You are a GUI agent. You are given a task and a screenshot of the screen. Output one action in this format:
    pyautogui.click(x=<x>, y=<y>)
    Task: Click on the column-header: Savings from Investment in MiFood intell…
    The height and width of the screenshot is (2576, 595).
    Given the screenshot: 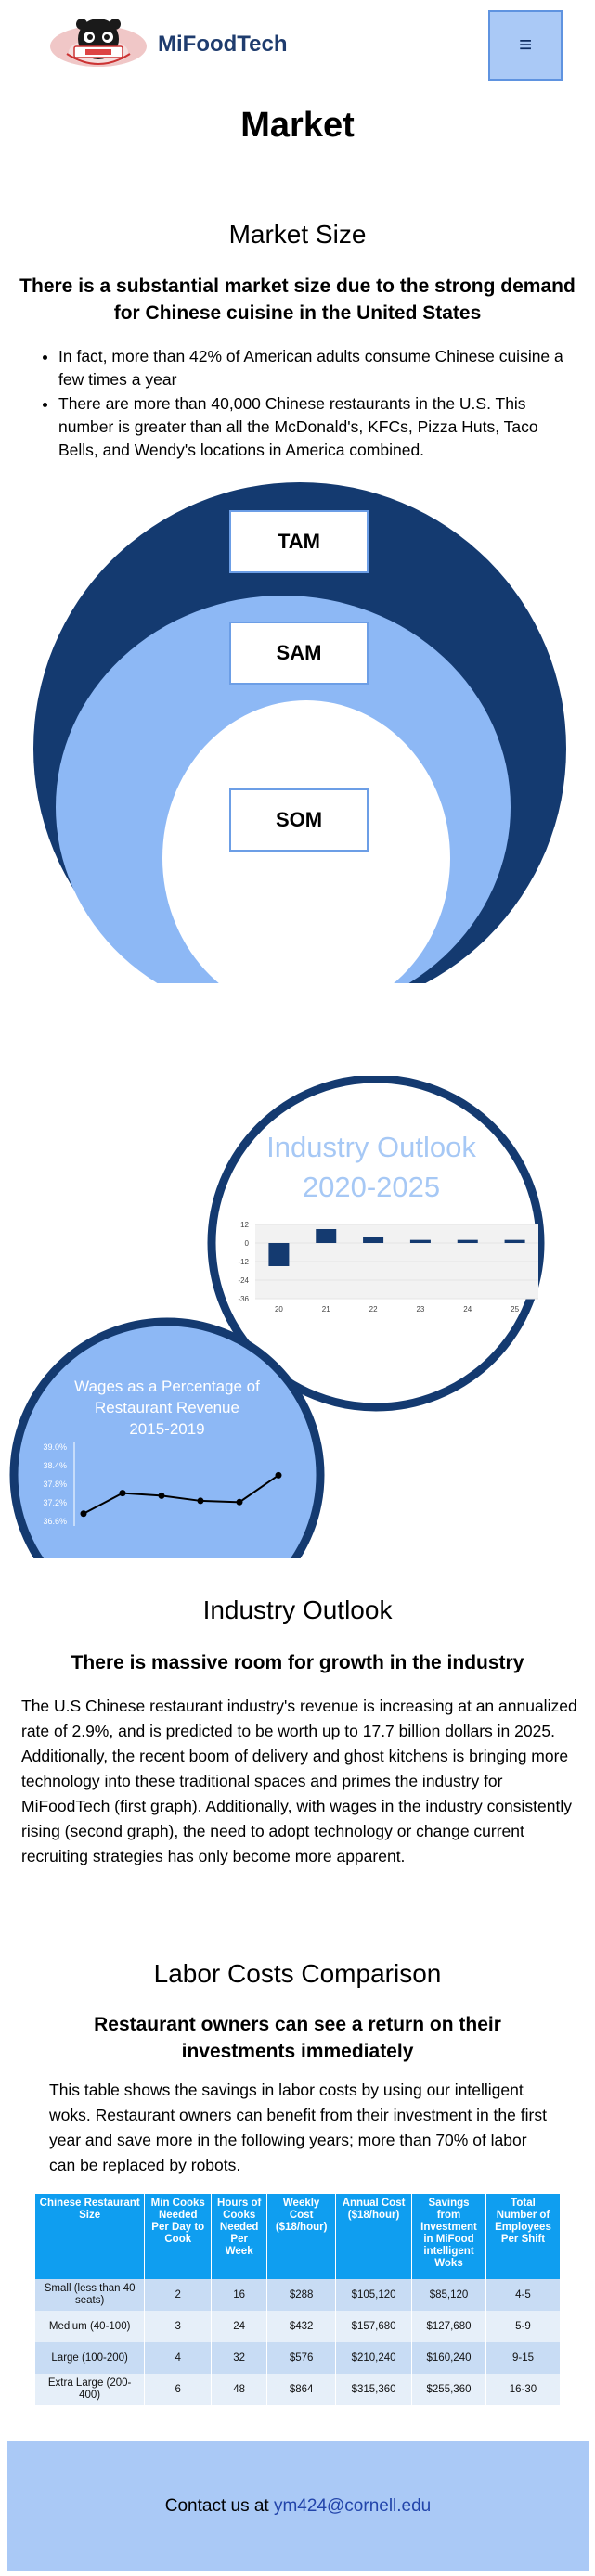 What is the action you would take?
    pyautogui.click(x=448, y=2236)
    